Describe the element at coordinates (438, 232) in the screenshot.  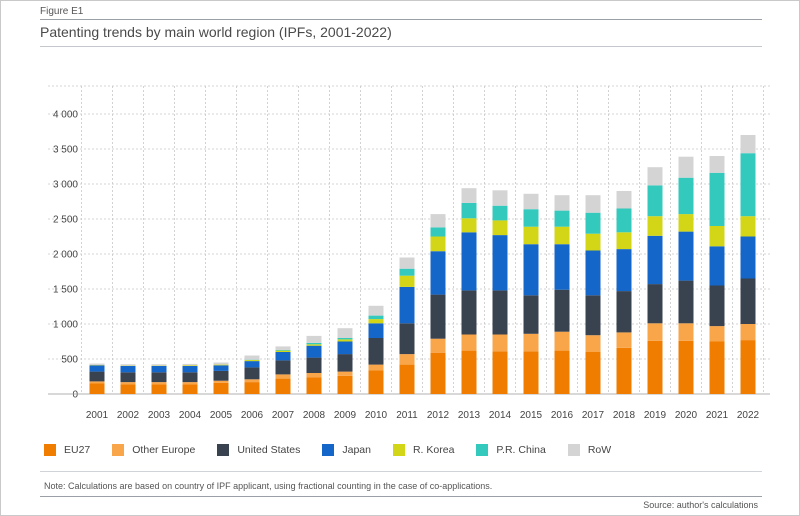
I see `bar-p-r-china-2012` at that location.